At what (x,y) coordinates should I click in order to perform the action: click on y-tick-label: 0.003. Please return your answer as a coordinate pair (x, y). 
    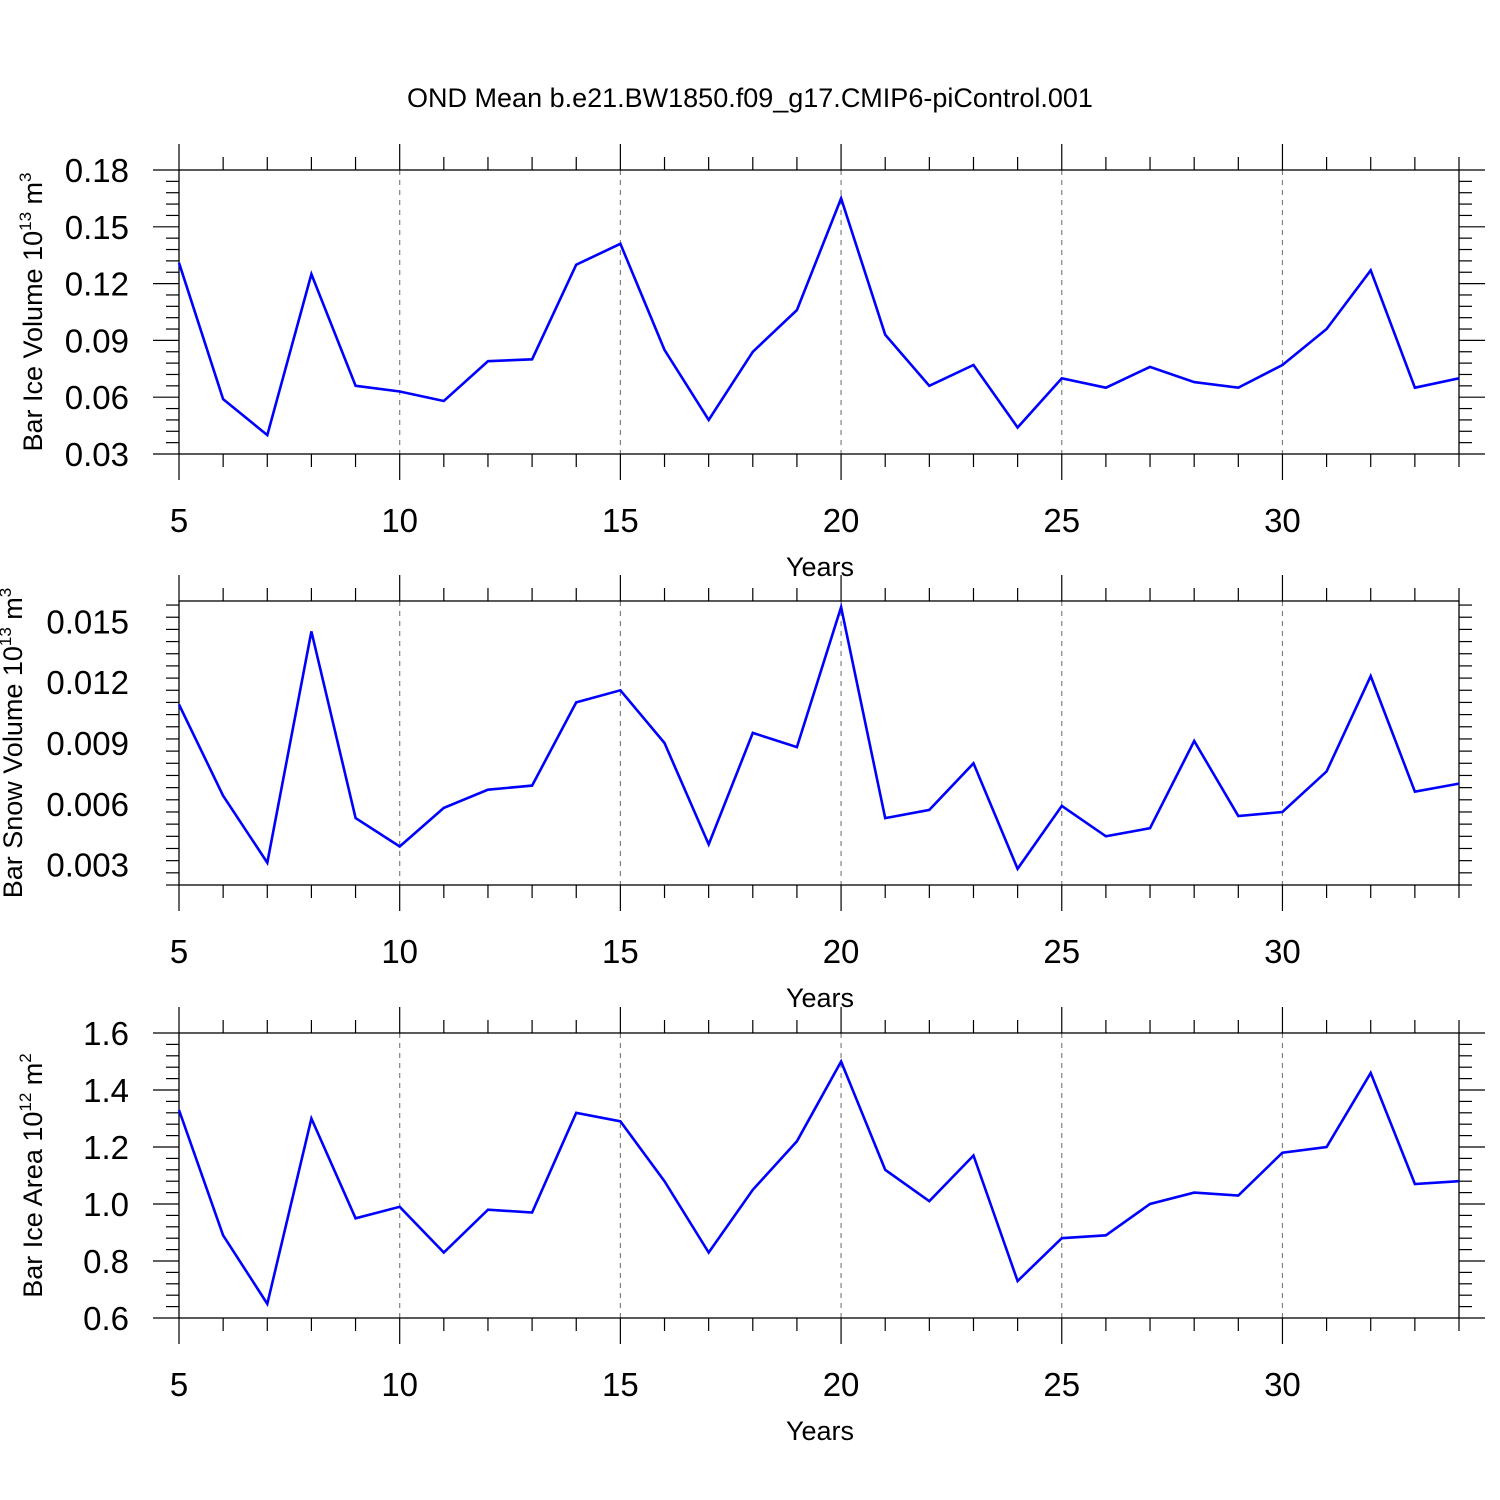
    Looking at the image, I should click on (87, 865).